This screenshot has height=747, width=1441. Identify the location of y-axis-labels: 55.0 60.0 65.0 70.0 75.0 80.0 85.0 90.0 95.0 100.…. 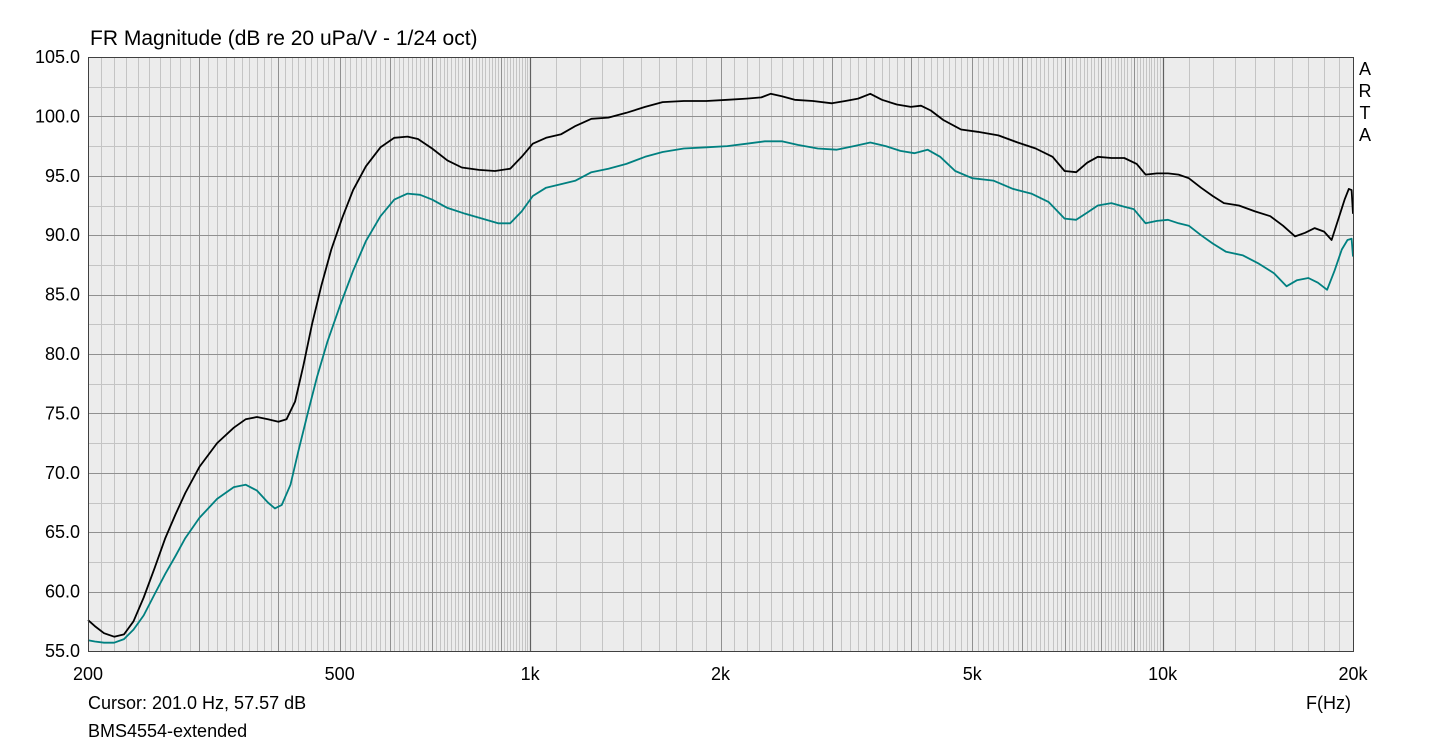
(57, 354).